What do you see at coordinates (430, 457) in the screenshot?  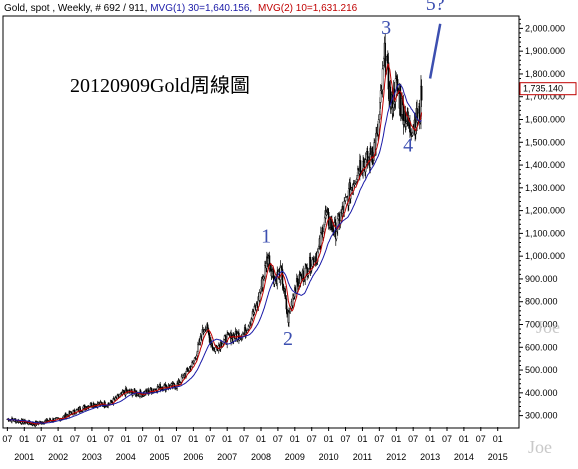 I see `x-tick-year: 2013` at bounding box center [430, 457].